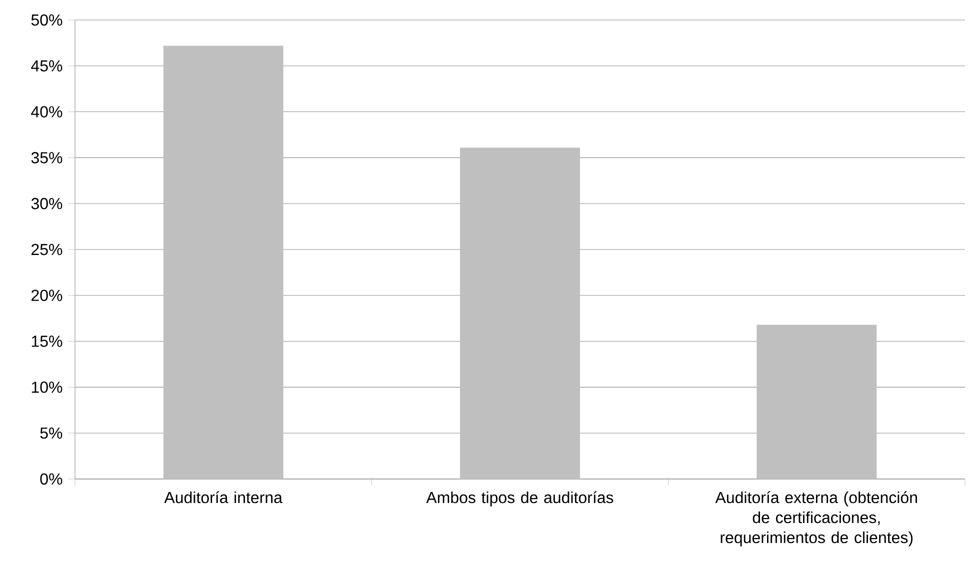  Describe the element at coordinates (51, 479) in the screenshot. I see `y-tick-label: 0%` at that location.